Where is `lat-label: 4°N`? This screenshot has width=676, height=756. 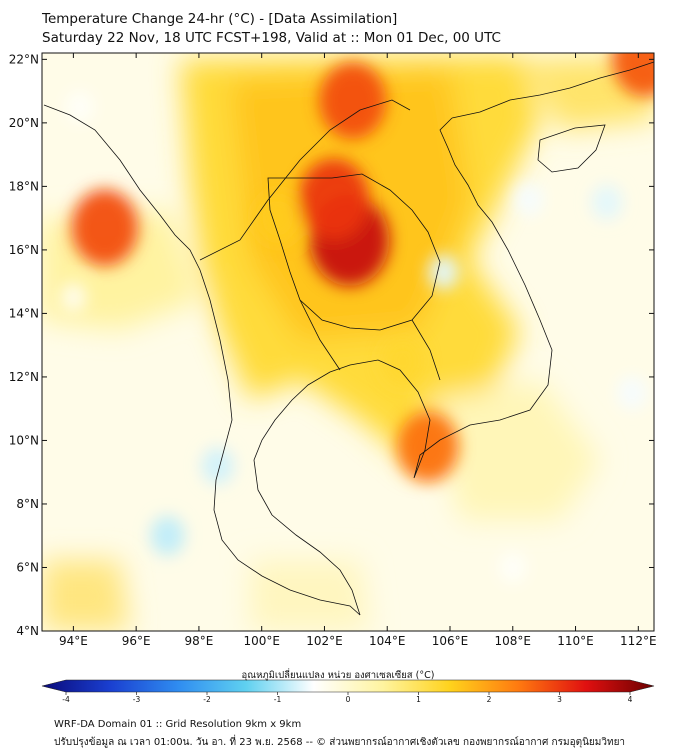 lat-label: 4°N is located at coordinates (27, 631).